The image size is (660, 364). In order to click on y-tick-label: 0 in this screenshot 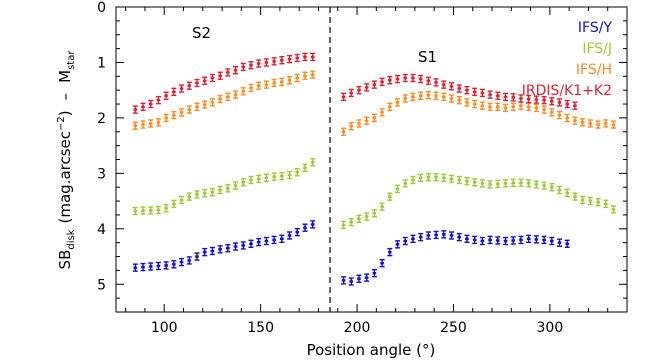, I will do `click(101, 8)`.